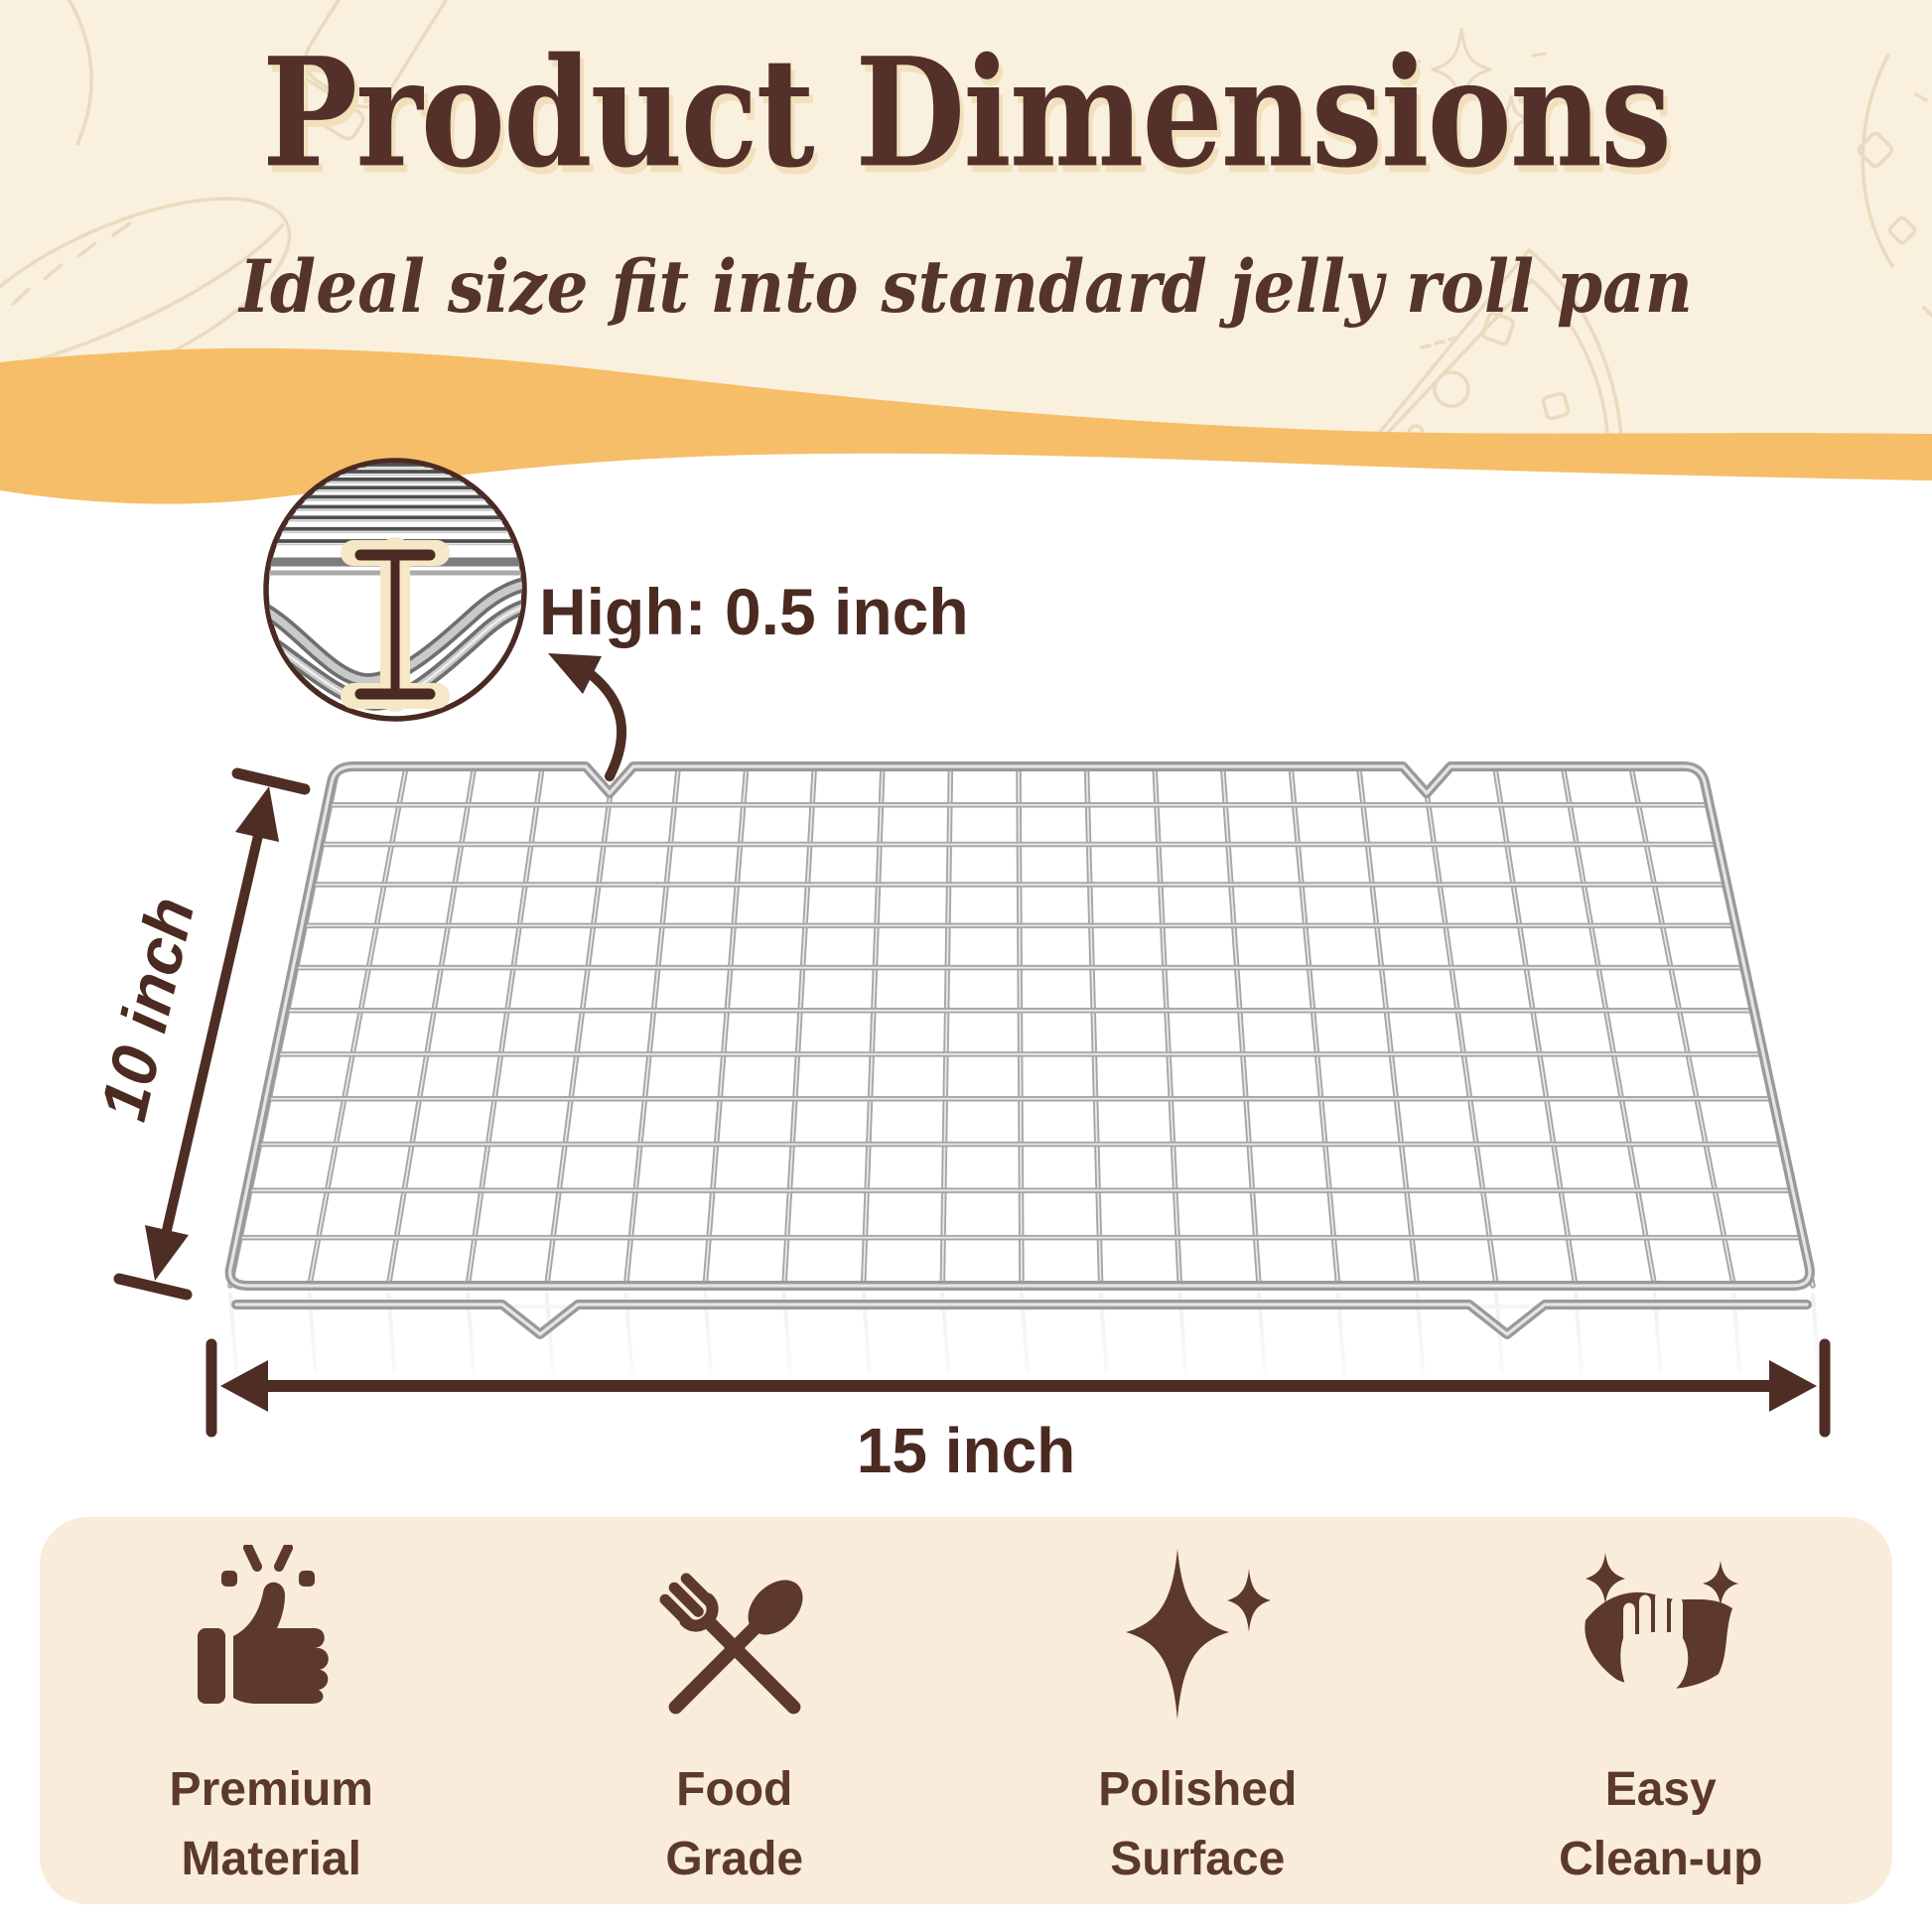 This screenshot has height=1932, width=1932. Describe the element at coordinates (967, 114) in the screenshot. I see `page-title: Product Dimensions` at that location.